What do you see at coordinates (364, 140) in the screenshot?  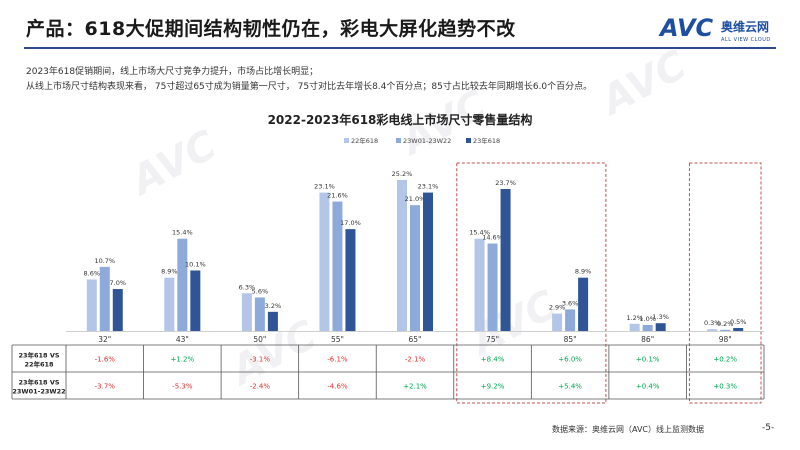 I see `legend-label: 22年618` at bounding box center [364, 140].